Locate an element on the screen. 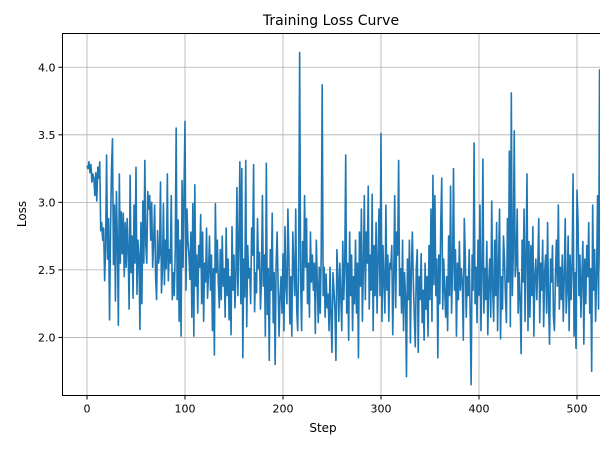 The height and width of the screenshot is (450, 600). x-tick-label: 400 is located at coordinates (478, 409).